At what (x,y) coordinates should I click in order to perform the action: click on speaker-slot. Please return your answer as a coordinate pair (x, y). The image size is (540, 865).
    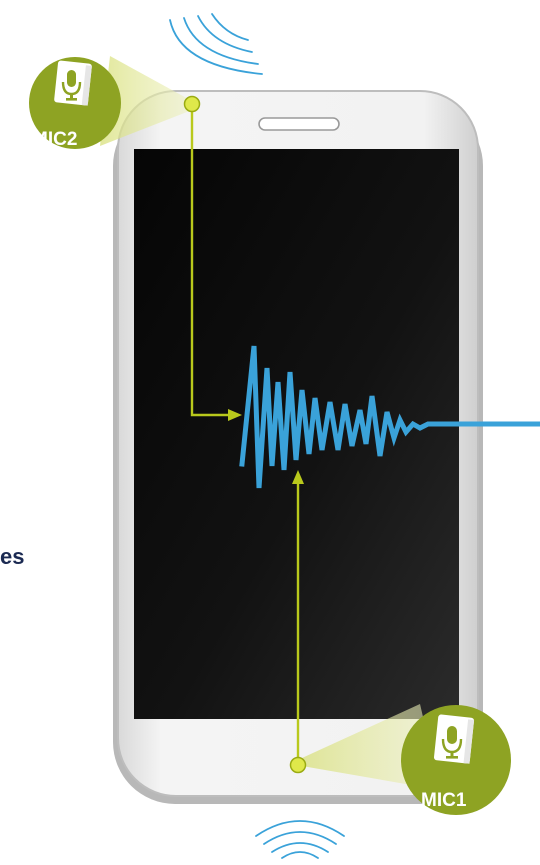
    Looking at the image, I should click on (299, 124).